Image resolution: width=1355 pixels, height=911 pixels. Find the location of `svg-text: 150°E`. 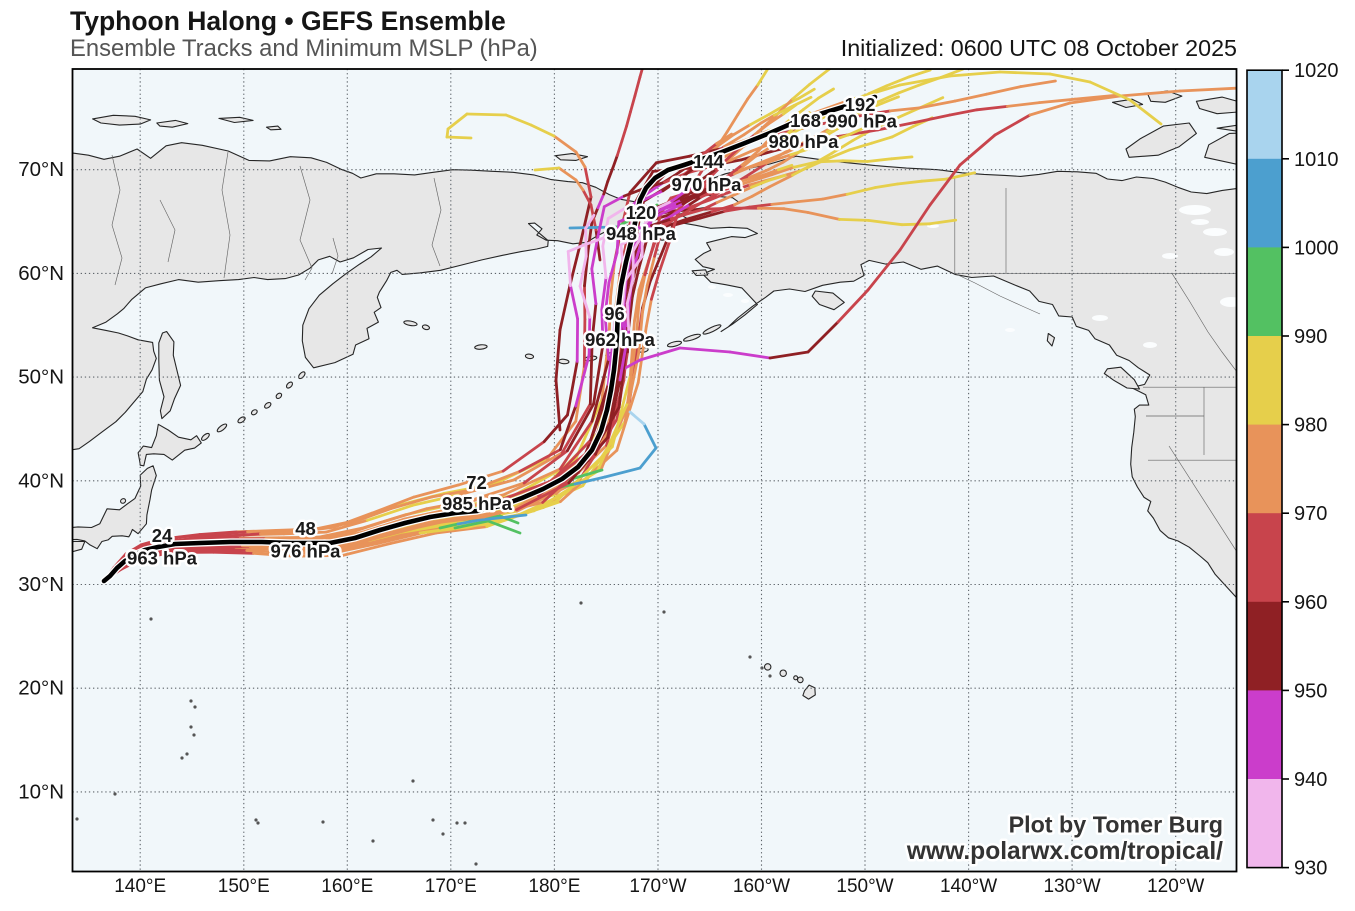

svg-text: 150°E is located at coordinates (244, 886).